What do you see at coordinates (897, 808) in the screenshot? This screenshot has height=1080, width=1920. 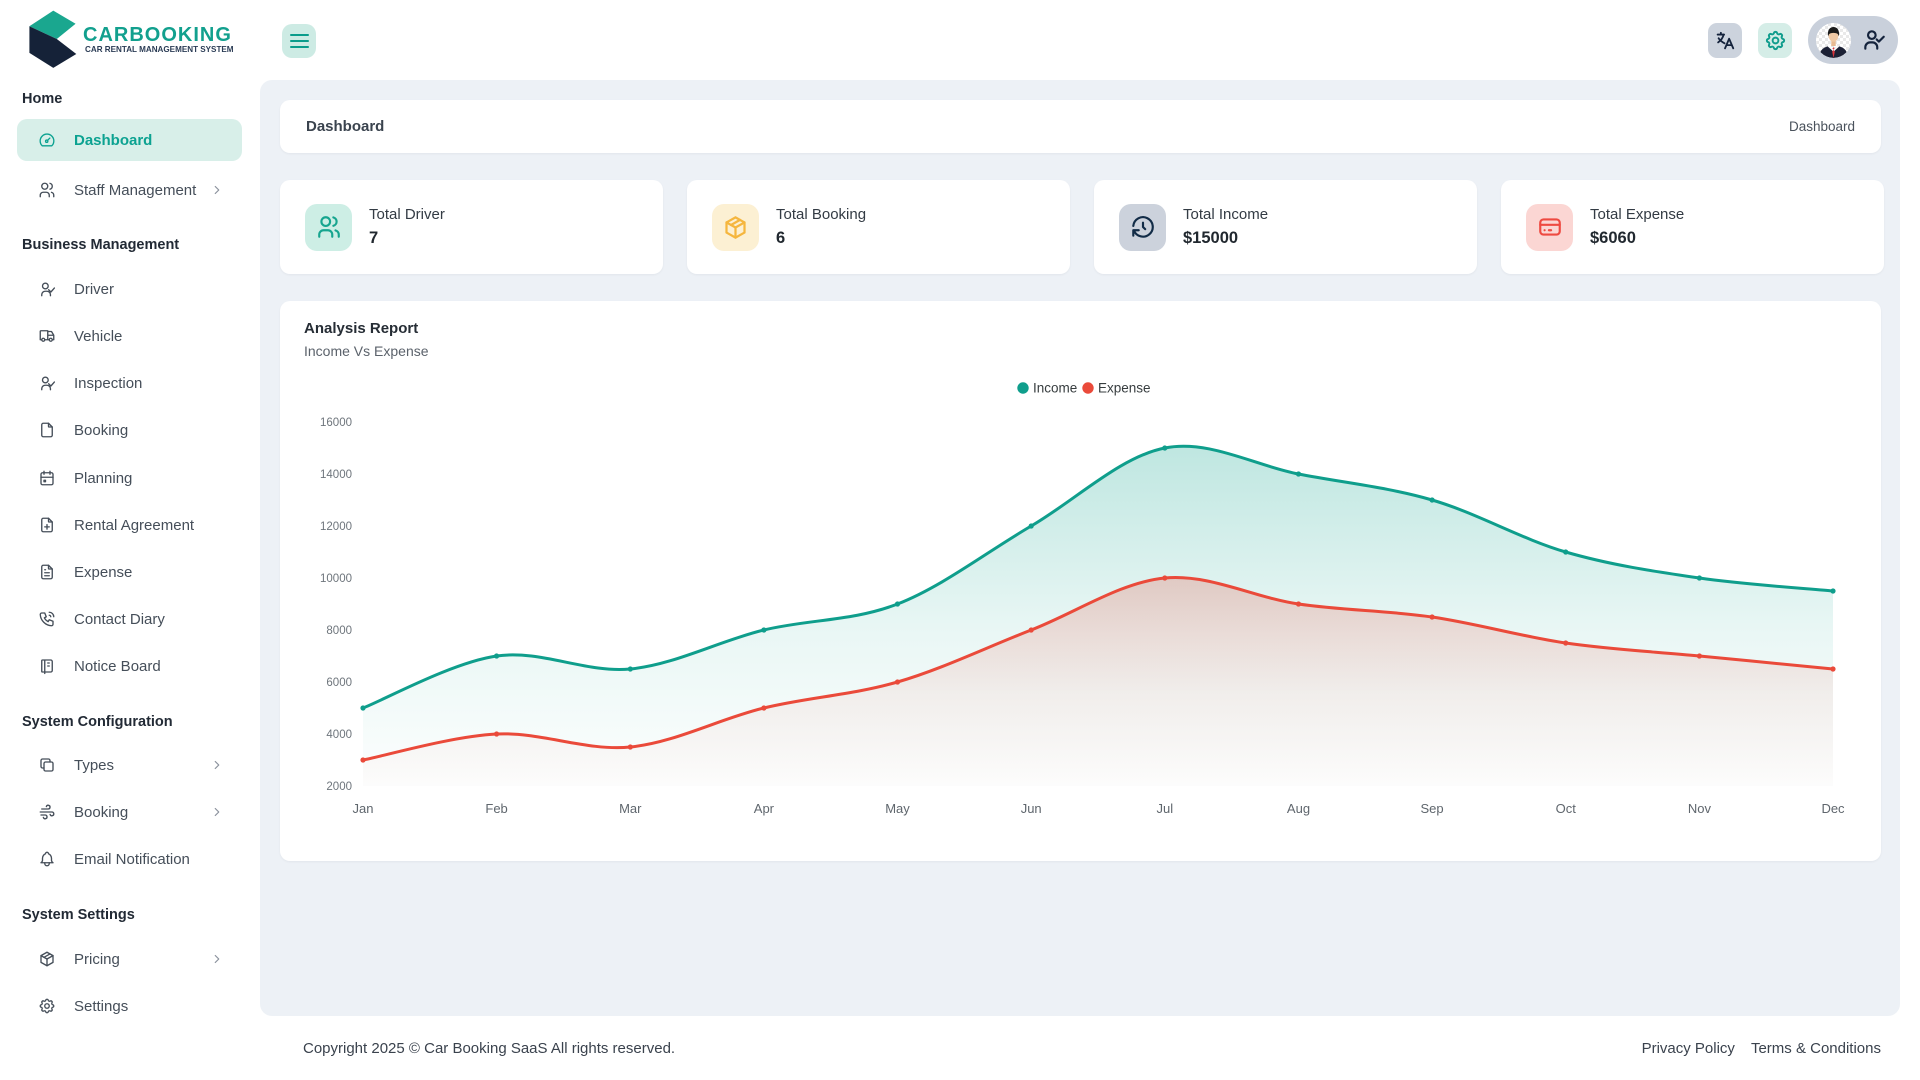 I see `svg-text: May` at bounding box center [897, 808].